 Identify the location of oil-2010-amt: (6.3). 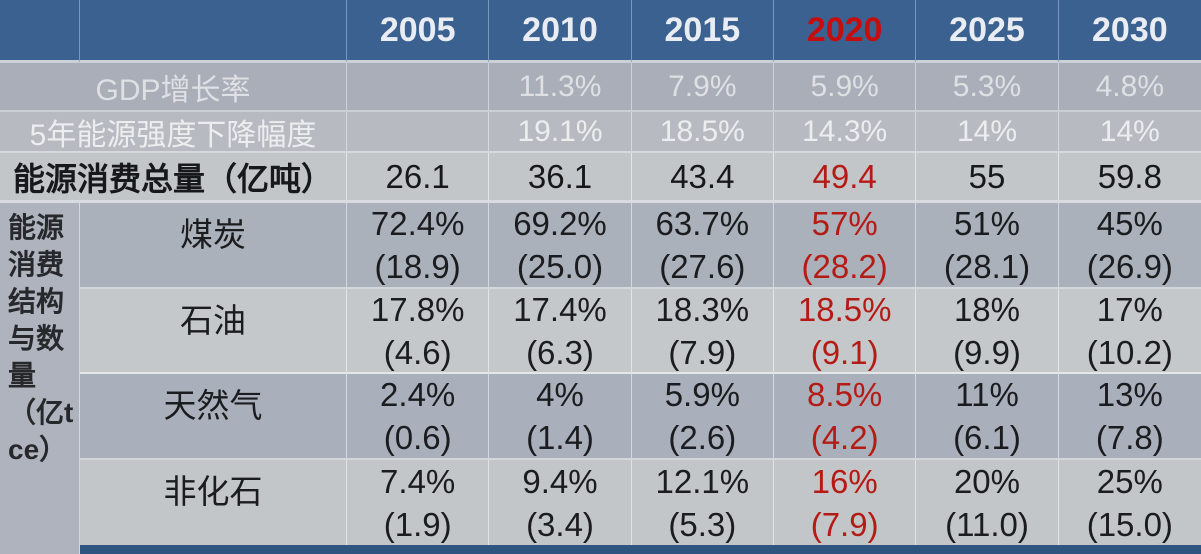
(560, 352).